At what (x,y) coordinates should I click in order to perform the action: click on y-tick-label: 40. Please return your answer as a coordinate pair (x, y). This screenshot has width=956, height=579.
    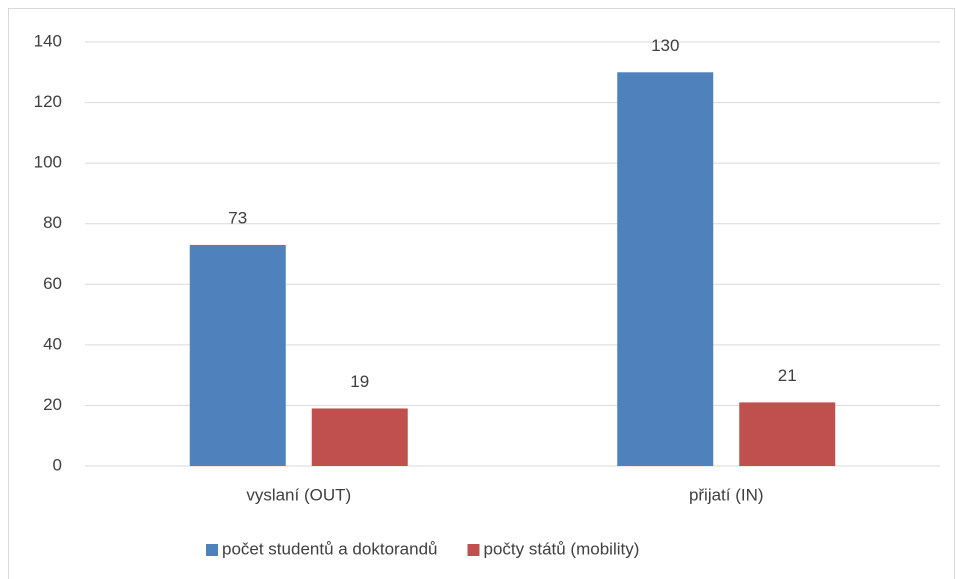
    Looking at the image, I should click on (52, 343).